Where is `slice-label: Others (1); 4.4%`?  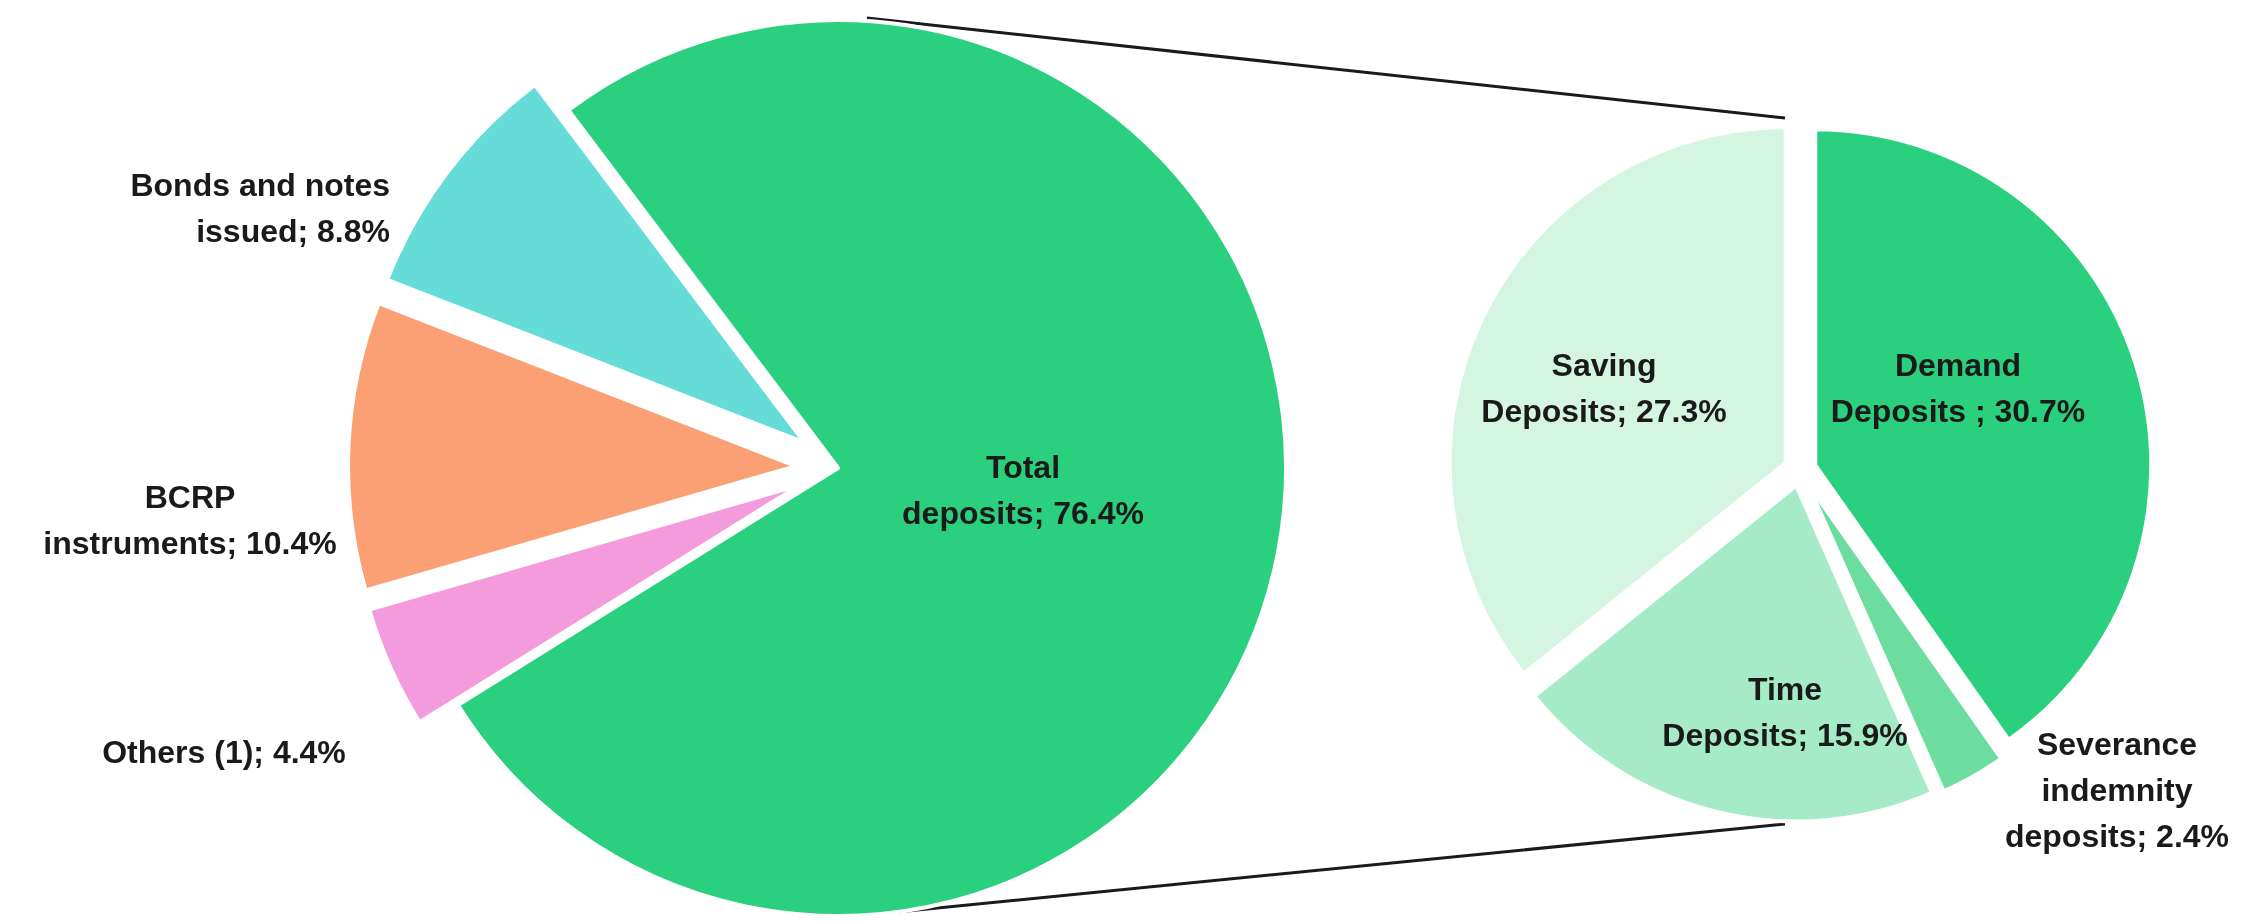 slice-label: Others (1); 4.4% is located at coordinates (224, 752).